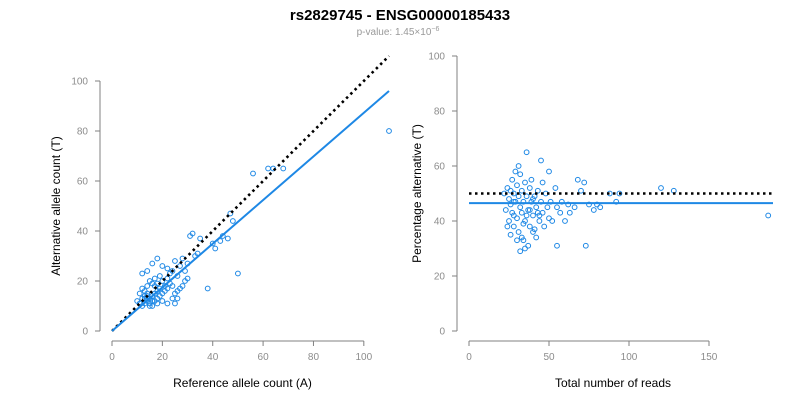  I want to click on right-y-tick-label: 80, so click(440, 112).